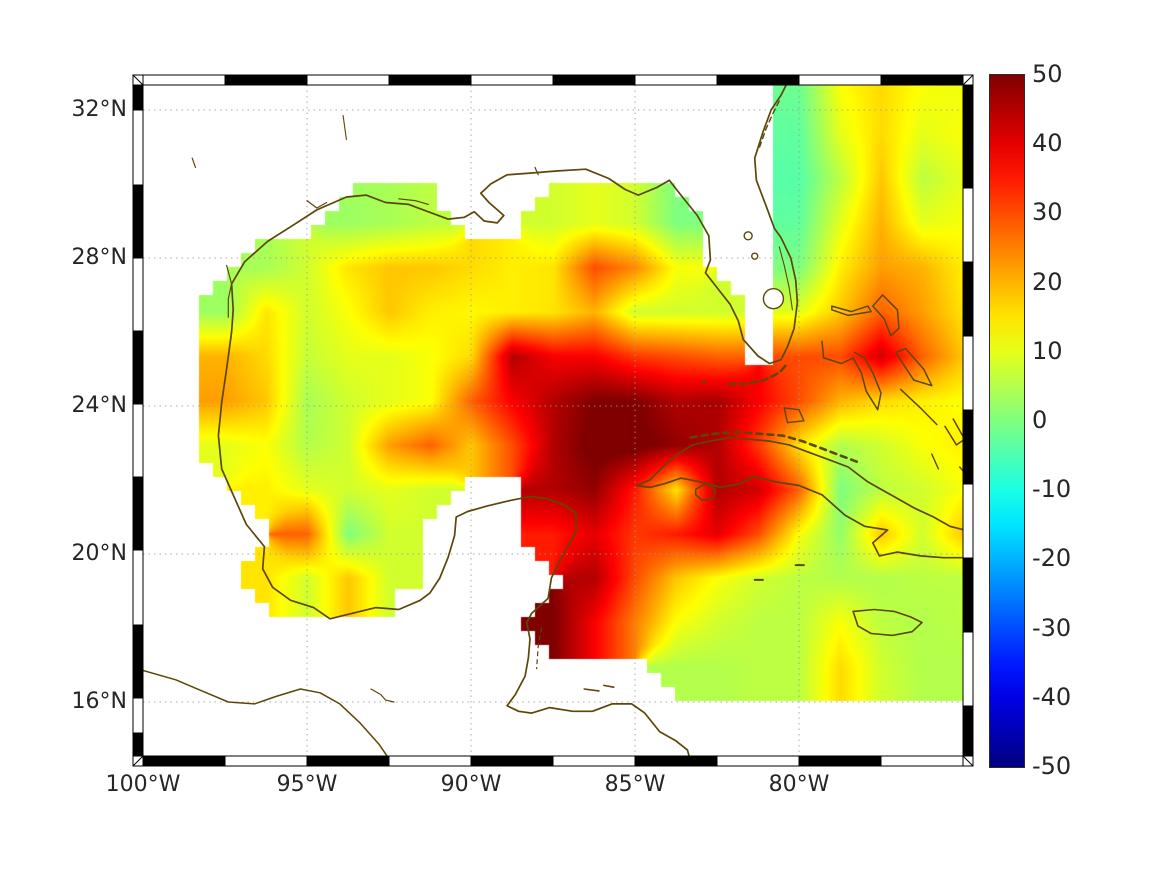 This screenshot has height=875, width=1167. I want to click on coast-bay-islands-honduras, so click(591, 690).